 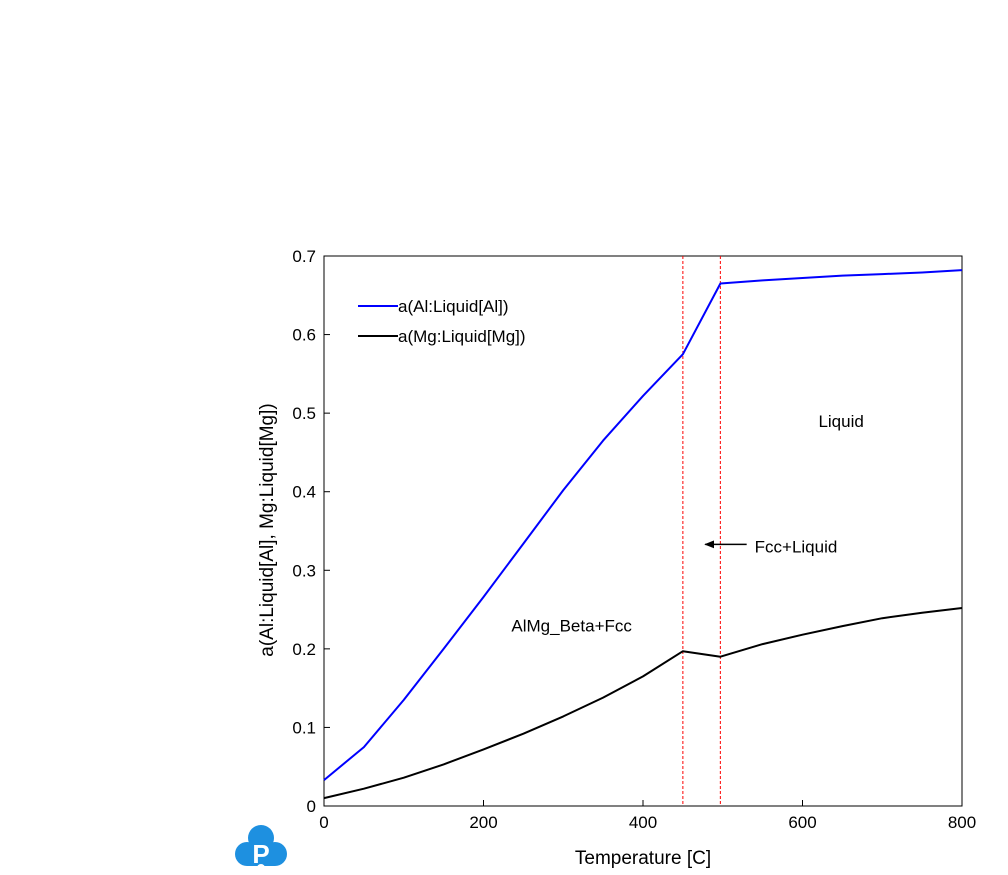 I want to click on x-tick-label: 200, so click(x=483, y=822).